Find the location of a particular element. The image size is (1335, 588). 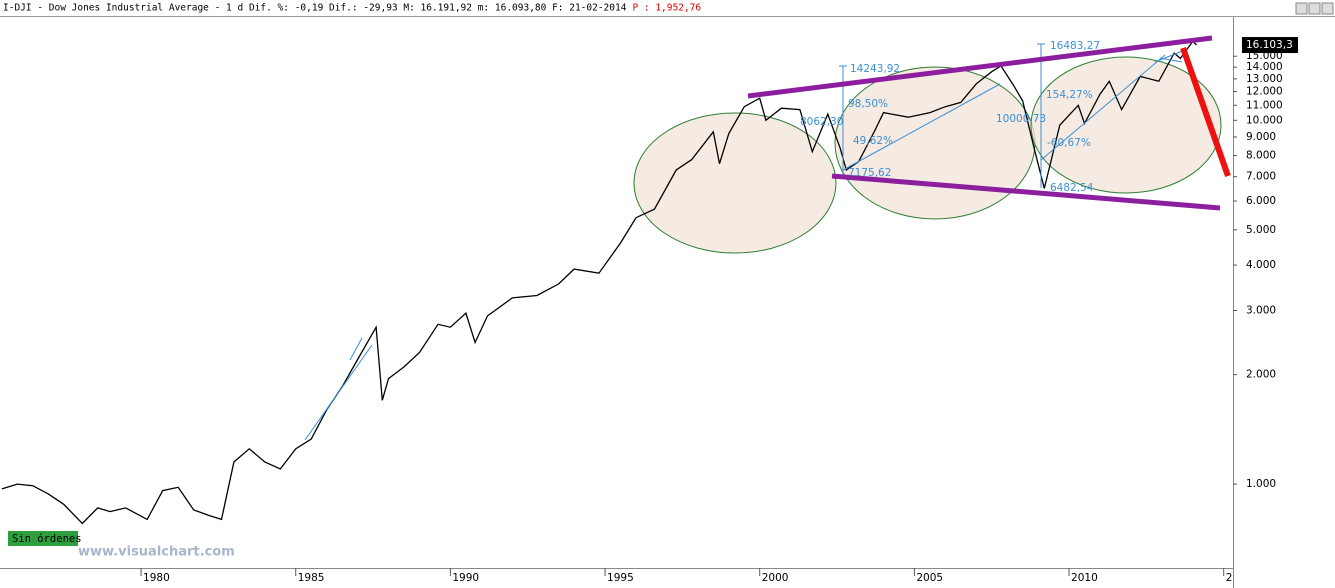

measure-label: -60,67% is located at coordinates (1069, 143).